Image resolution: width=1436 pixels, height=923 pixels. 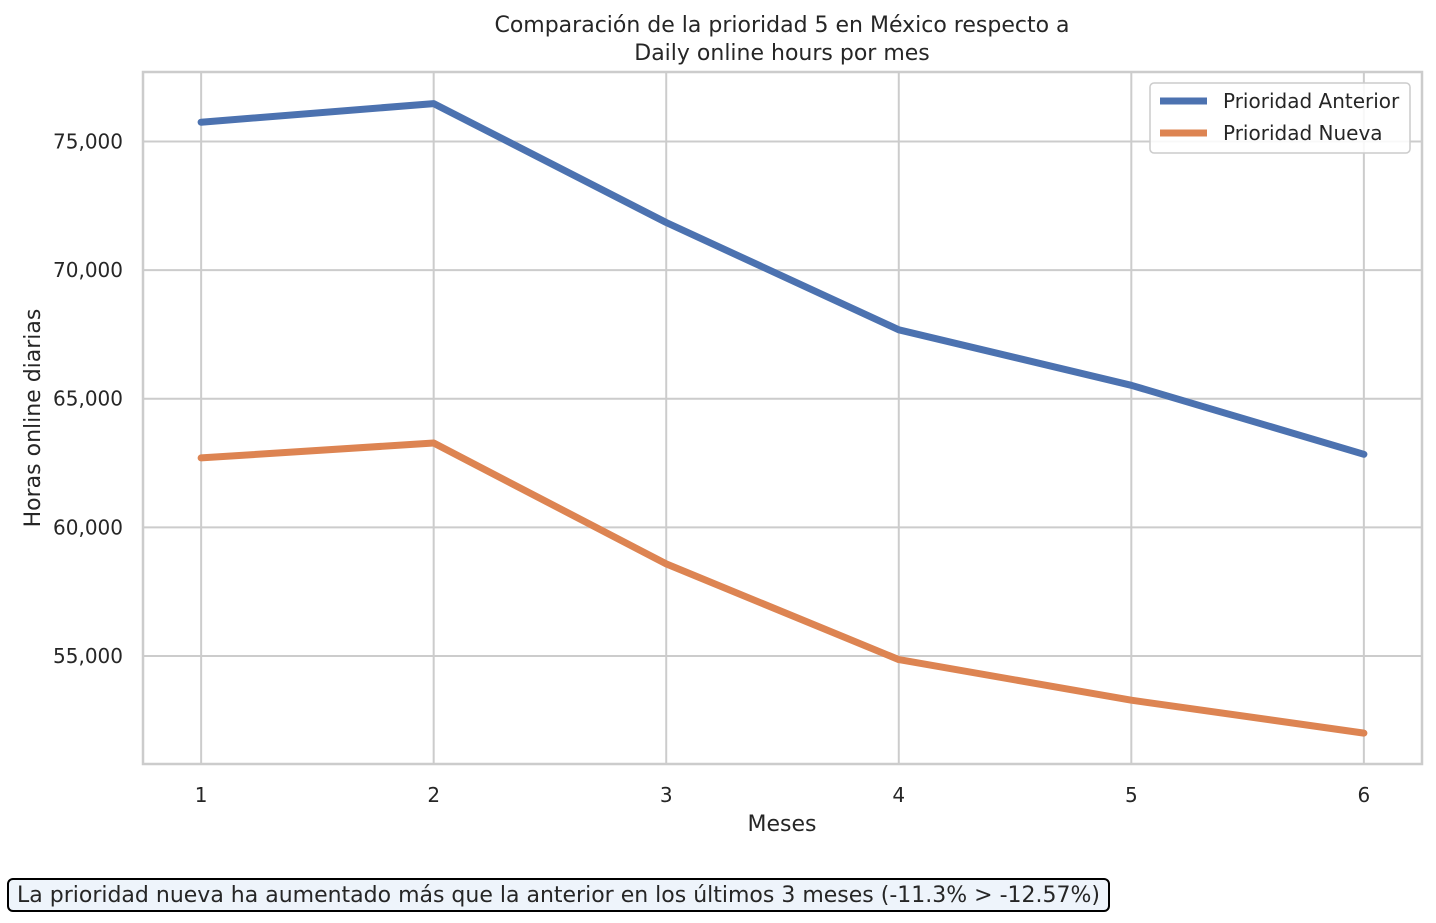 I want to click on y-tick-label: 65,000, so click(x=88, y=399).